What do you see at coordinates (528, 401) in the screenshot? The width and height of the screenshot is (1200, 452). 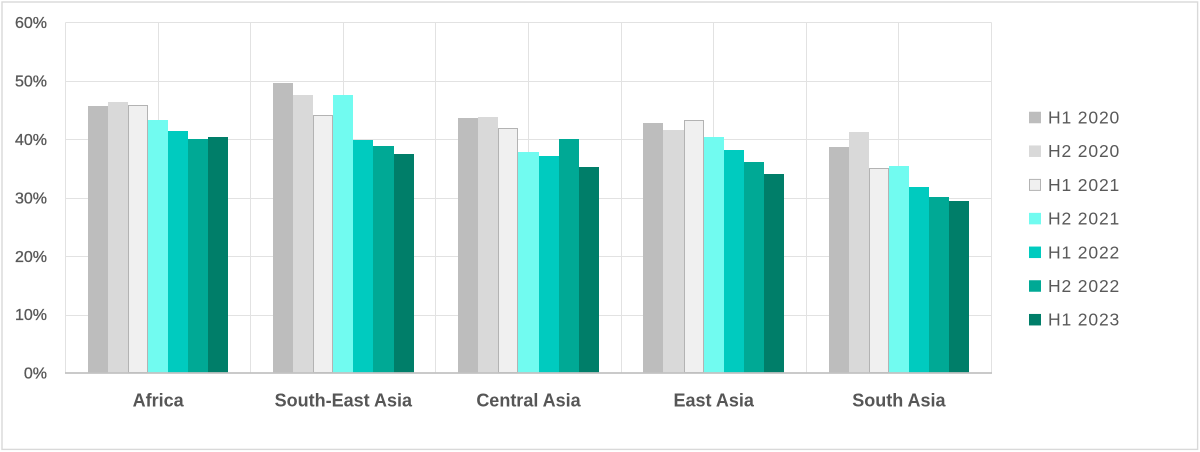 I see `svg-text: Central Asia` at bounding box center [528, 401].